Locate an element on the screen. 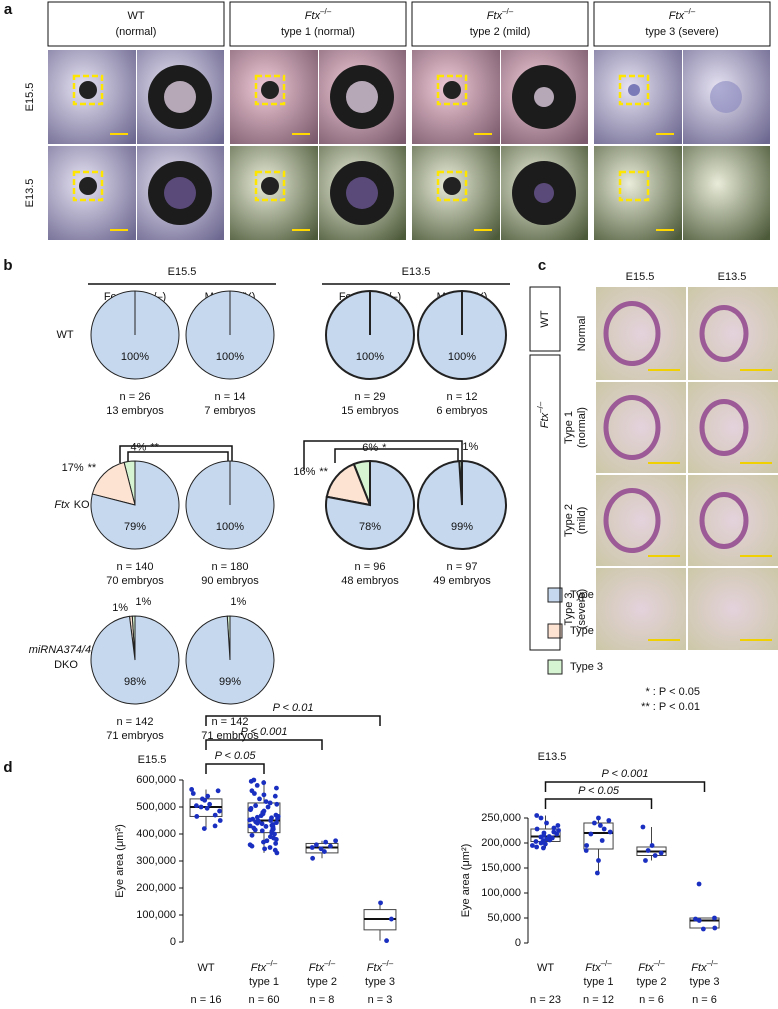  row-label: Normal is located at coordinates (582, 333).